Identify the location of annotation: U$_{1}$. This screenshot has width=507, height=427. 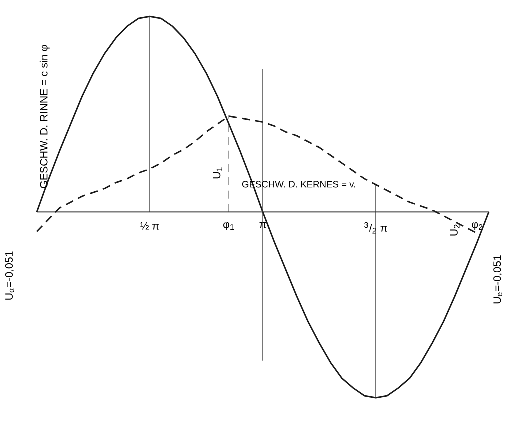
(217, 173).